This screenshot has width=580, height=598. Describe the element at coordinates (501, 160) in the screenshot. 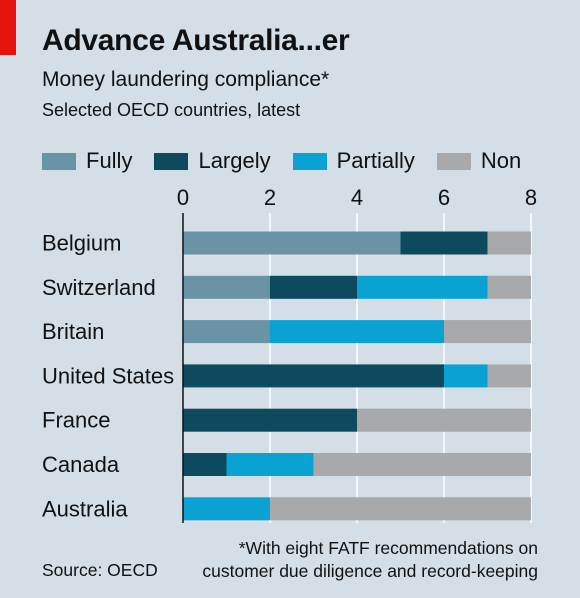

I see `legend-label-non: Non` at that location.